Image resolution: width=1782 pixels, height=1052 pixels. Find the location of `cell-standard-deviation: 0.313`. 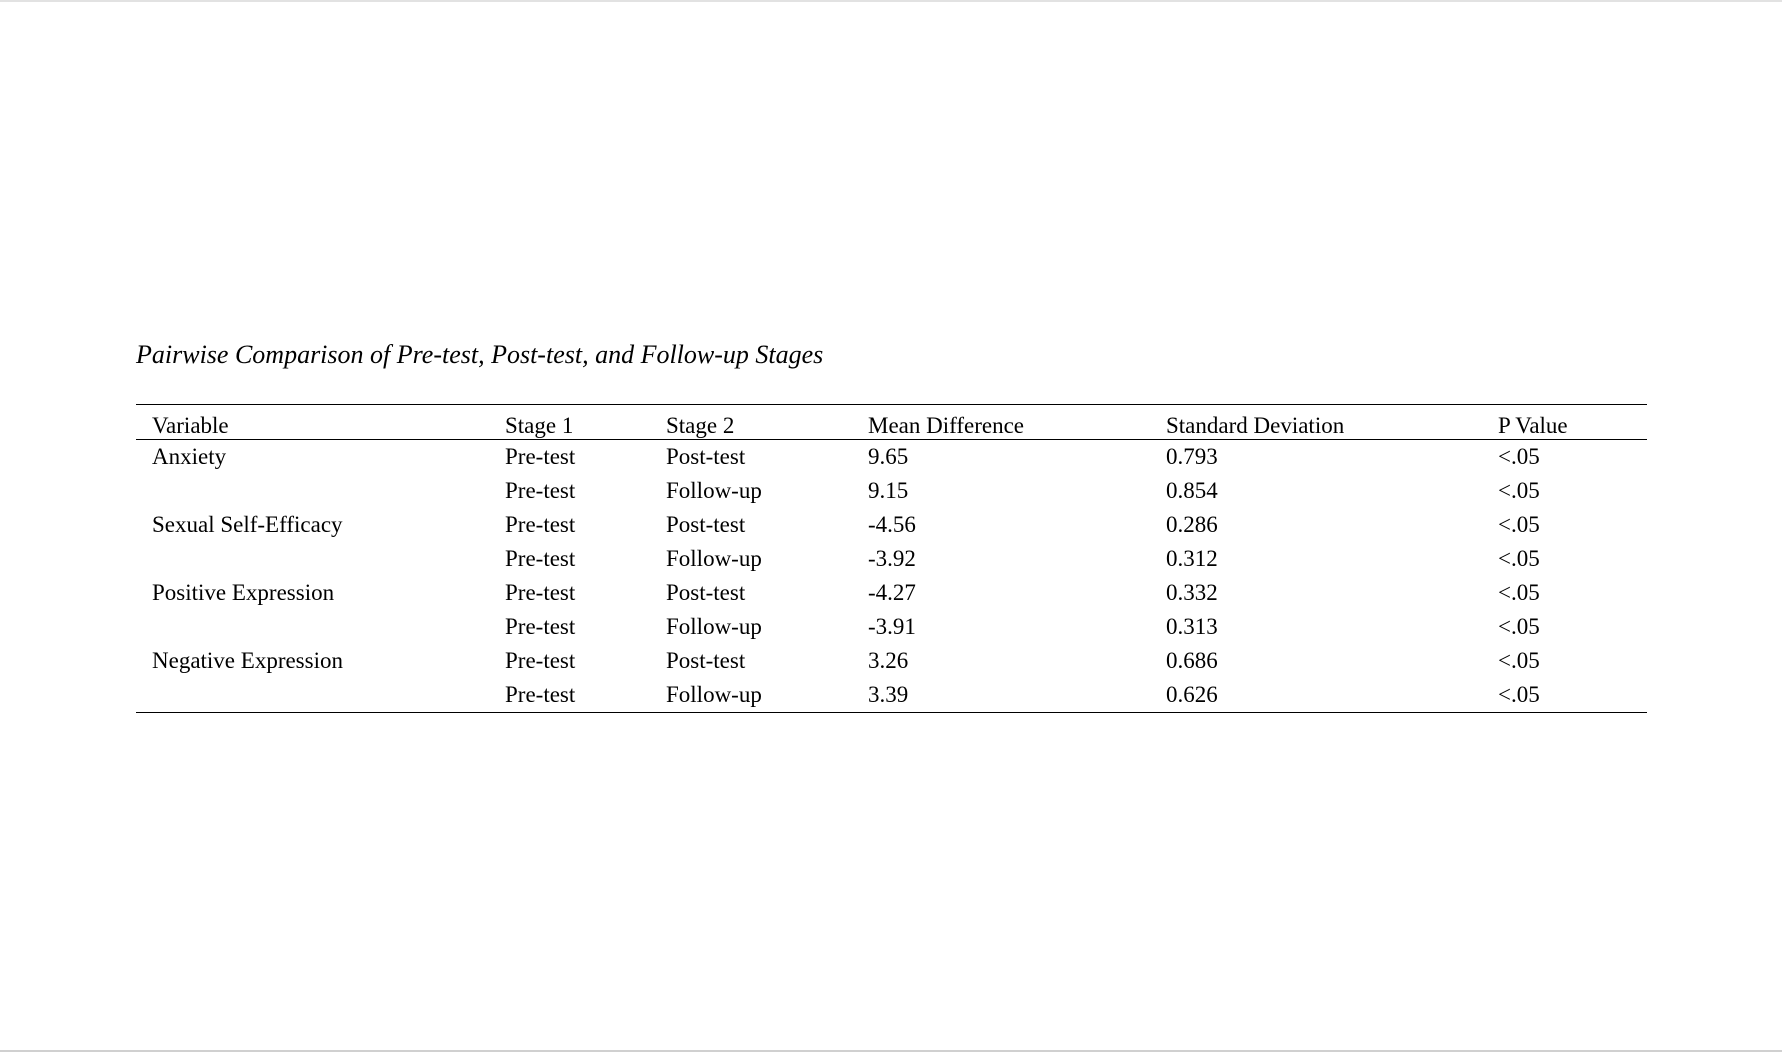

cell-standard-deviation: 0.313 is located at coordinates (1192, 626).